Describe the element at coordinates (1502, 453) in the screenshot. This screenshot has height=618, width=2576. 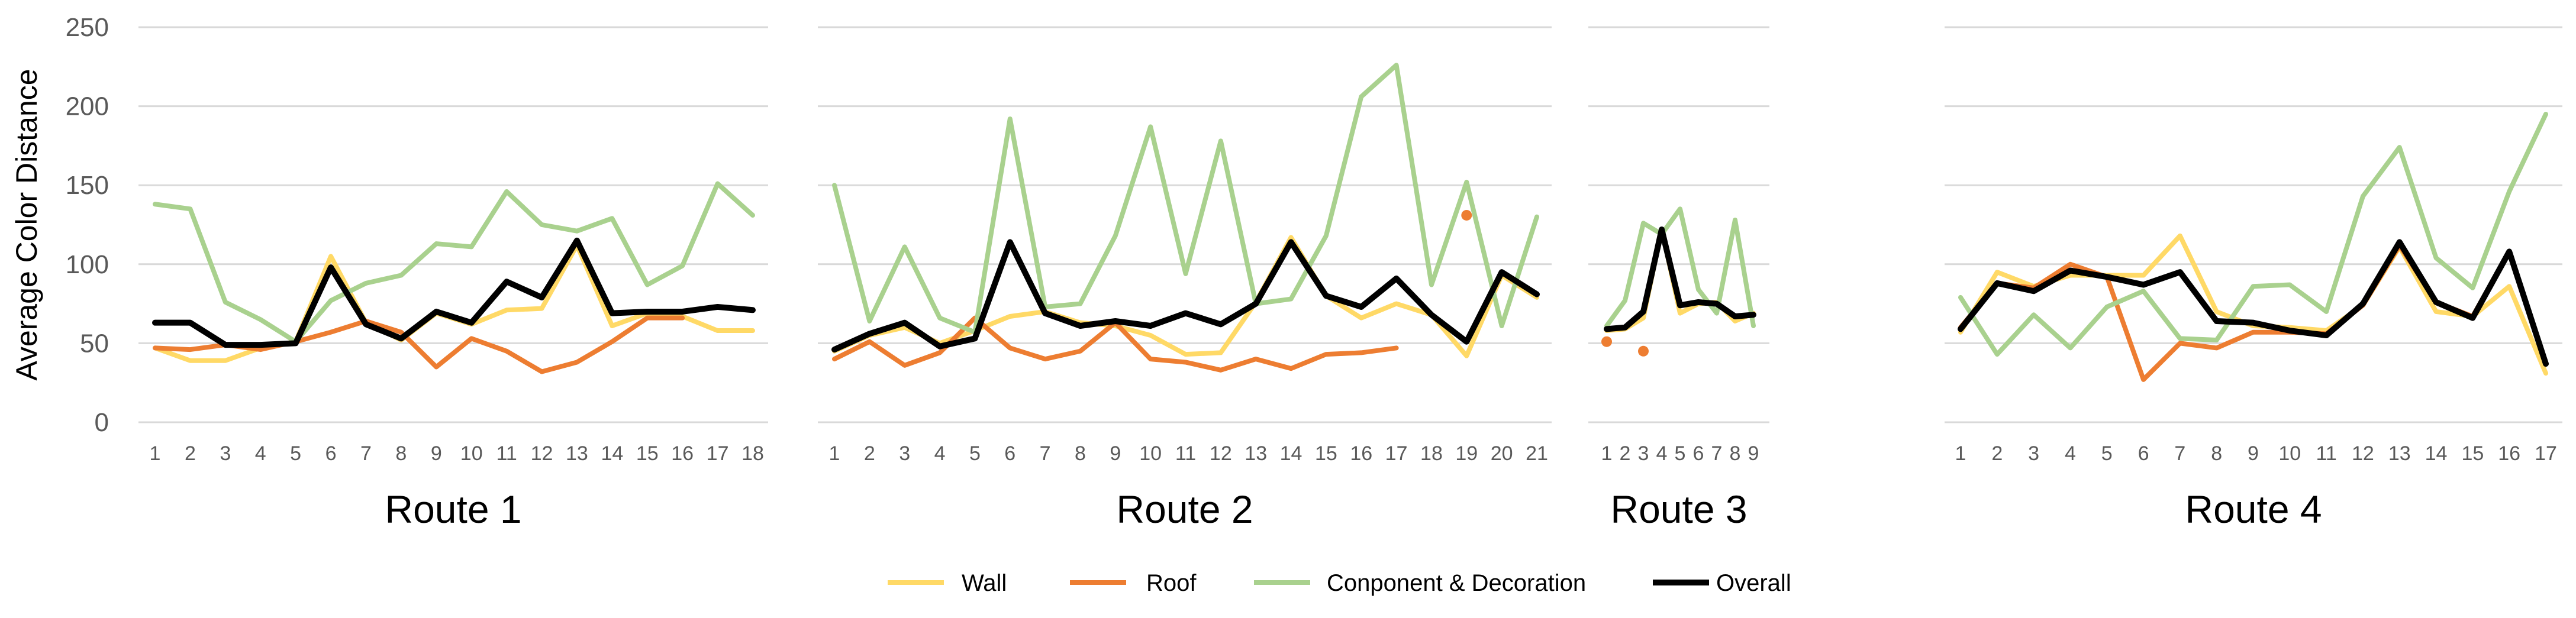
I see `x-tick-label: 20` at that location.